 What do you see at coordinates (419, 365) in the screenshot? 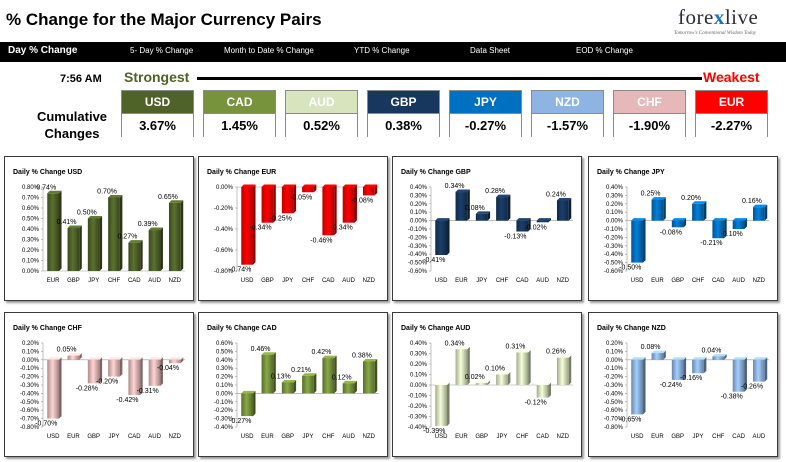
I see `y-tick-label: 0.20%` at bounding box center [419, 365].